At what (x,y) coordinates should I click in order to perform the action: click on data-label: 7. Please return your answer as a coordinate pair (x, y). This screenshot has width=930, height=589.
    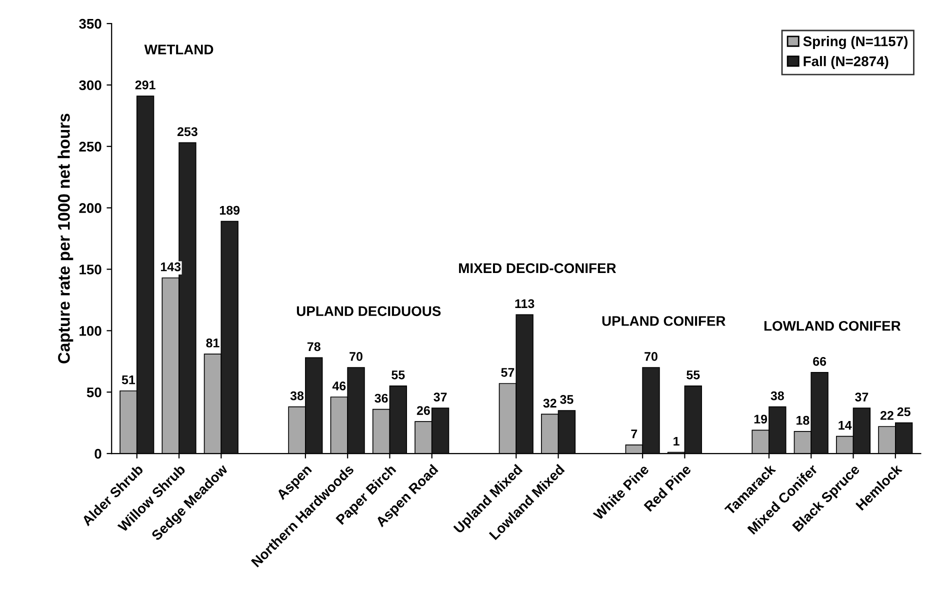
    Looking at the image, I should click on (634, 434).